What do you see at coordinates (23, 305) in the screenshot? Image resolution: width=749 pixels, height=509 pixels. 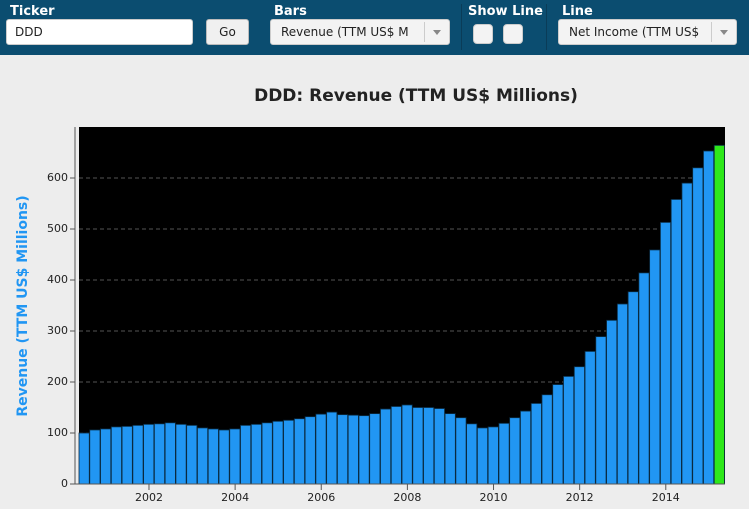 I see `y-axis-label: Revenue (TTM US$ Millions)` at bounding box center [23, 305].